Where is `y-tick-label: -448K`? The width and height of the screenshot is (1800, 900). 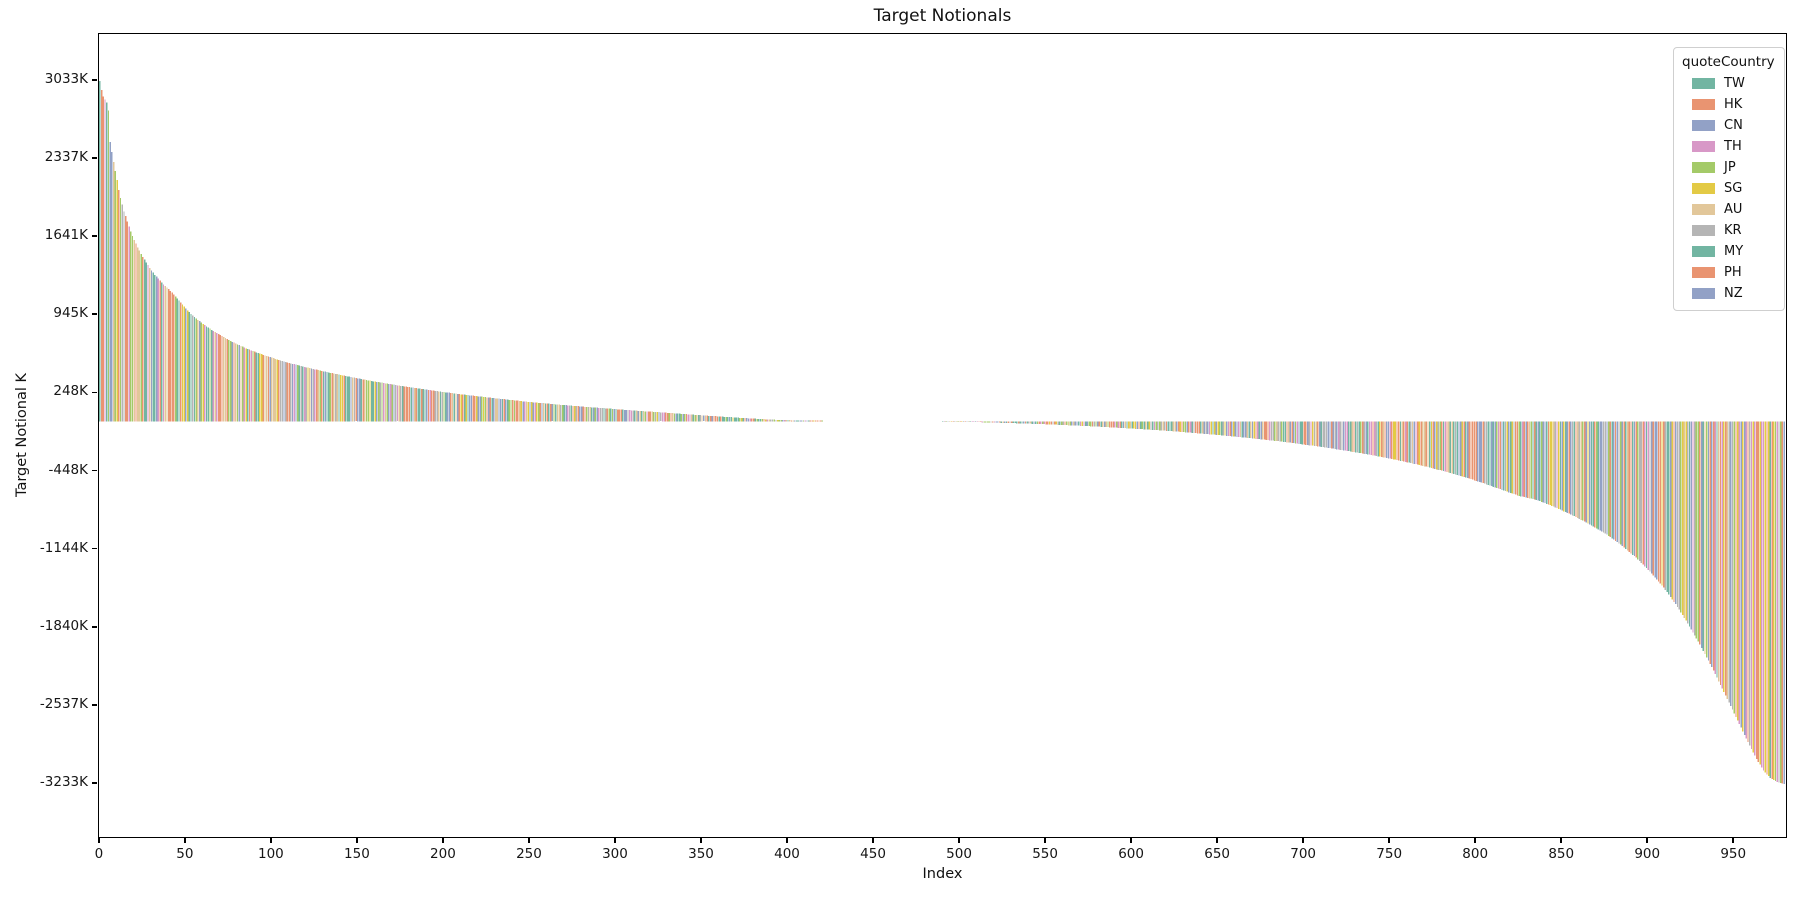 y-tick-label: -448K is located at coordinates (68, 469).